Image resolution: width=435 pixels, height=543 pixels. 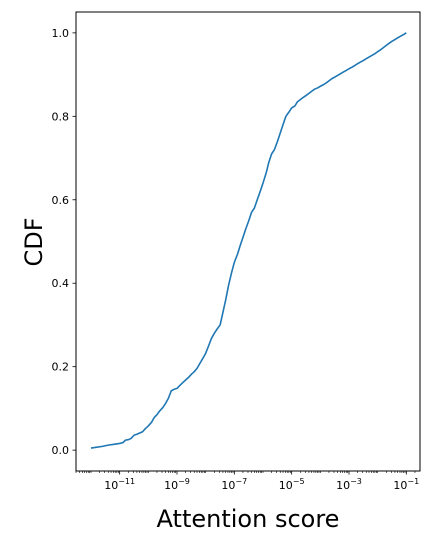 I want to click on x-tick-label: 10⁻¹¹, so click(x=119, y=484).